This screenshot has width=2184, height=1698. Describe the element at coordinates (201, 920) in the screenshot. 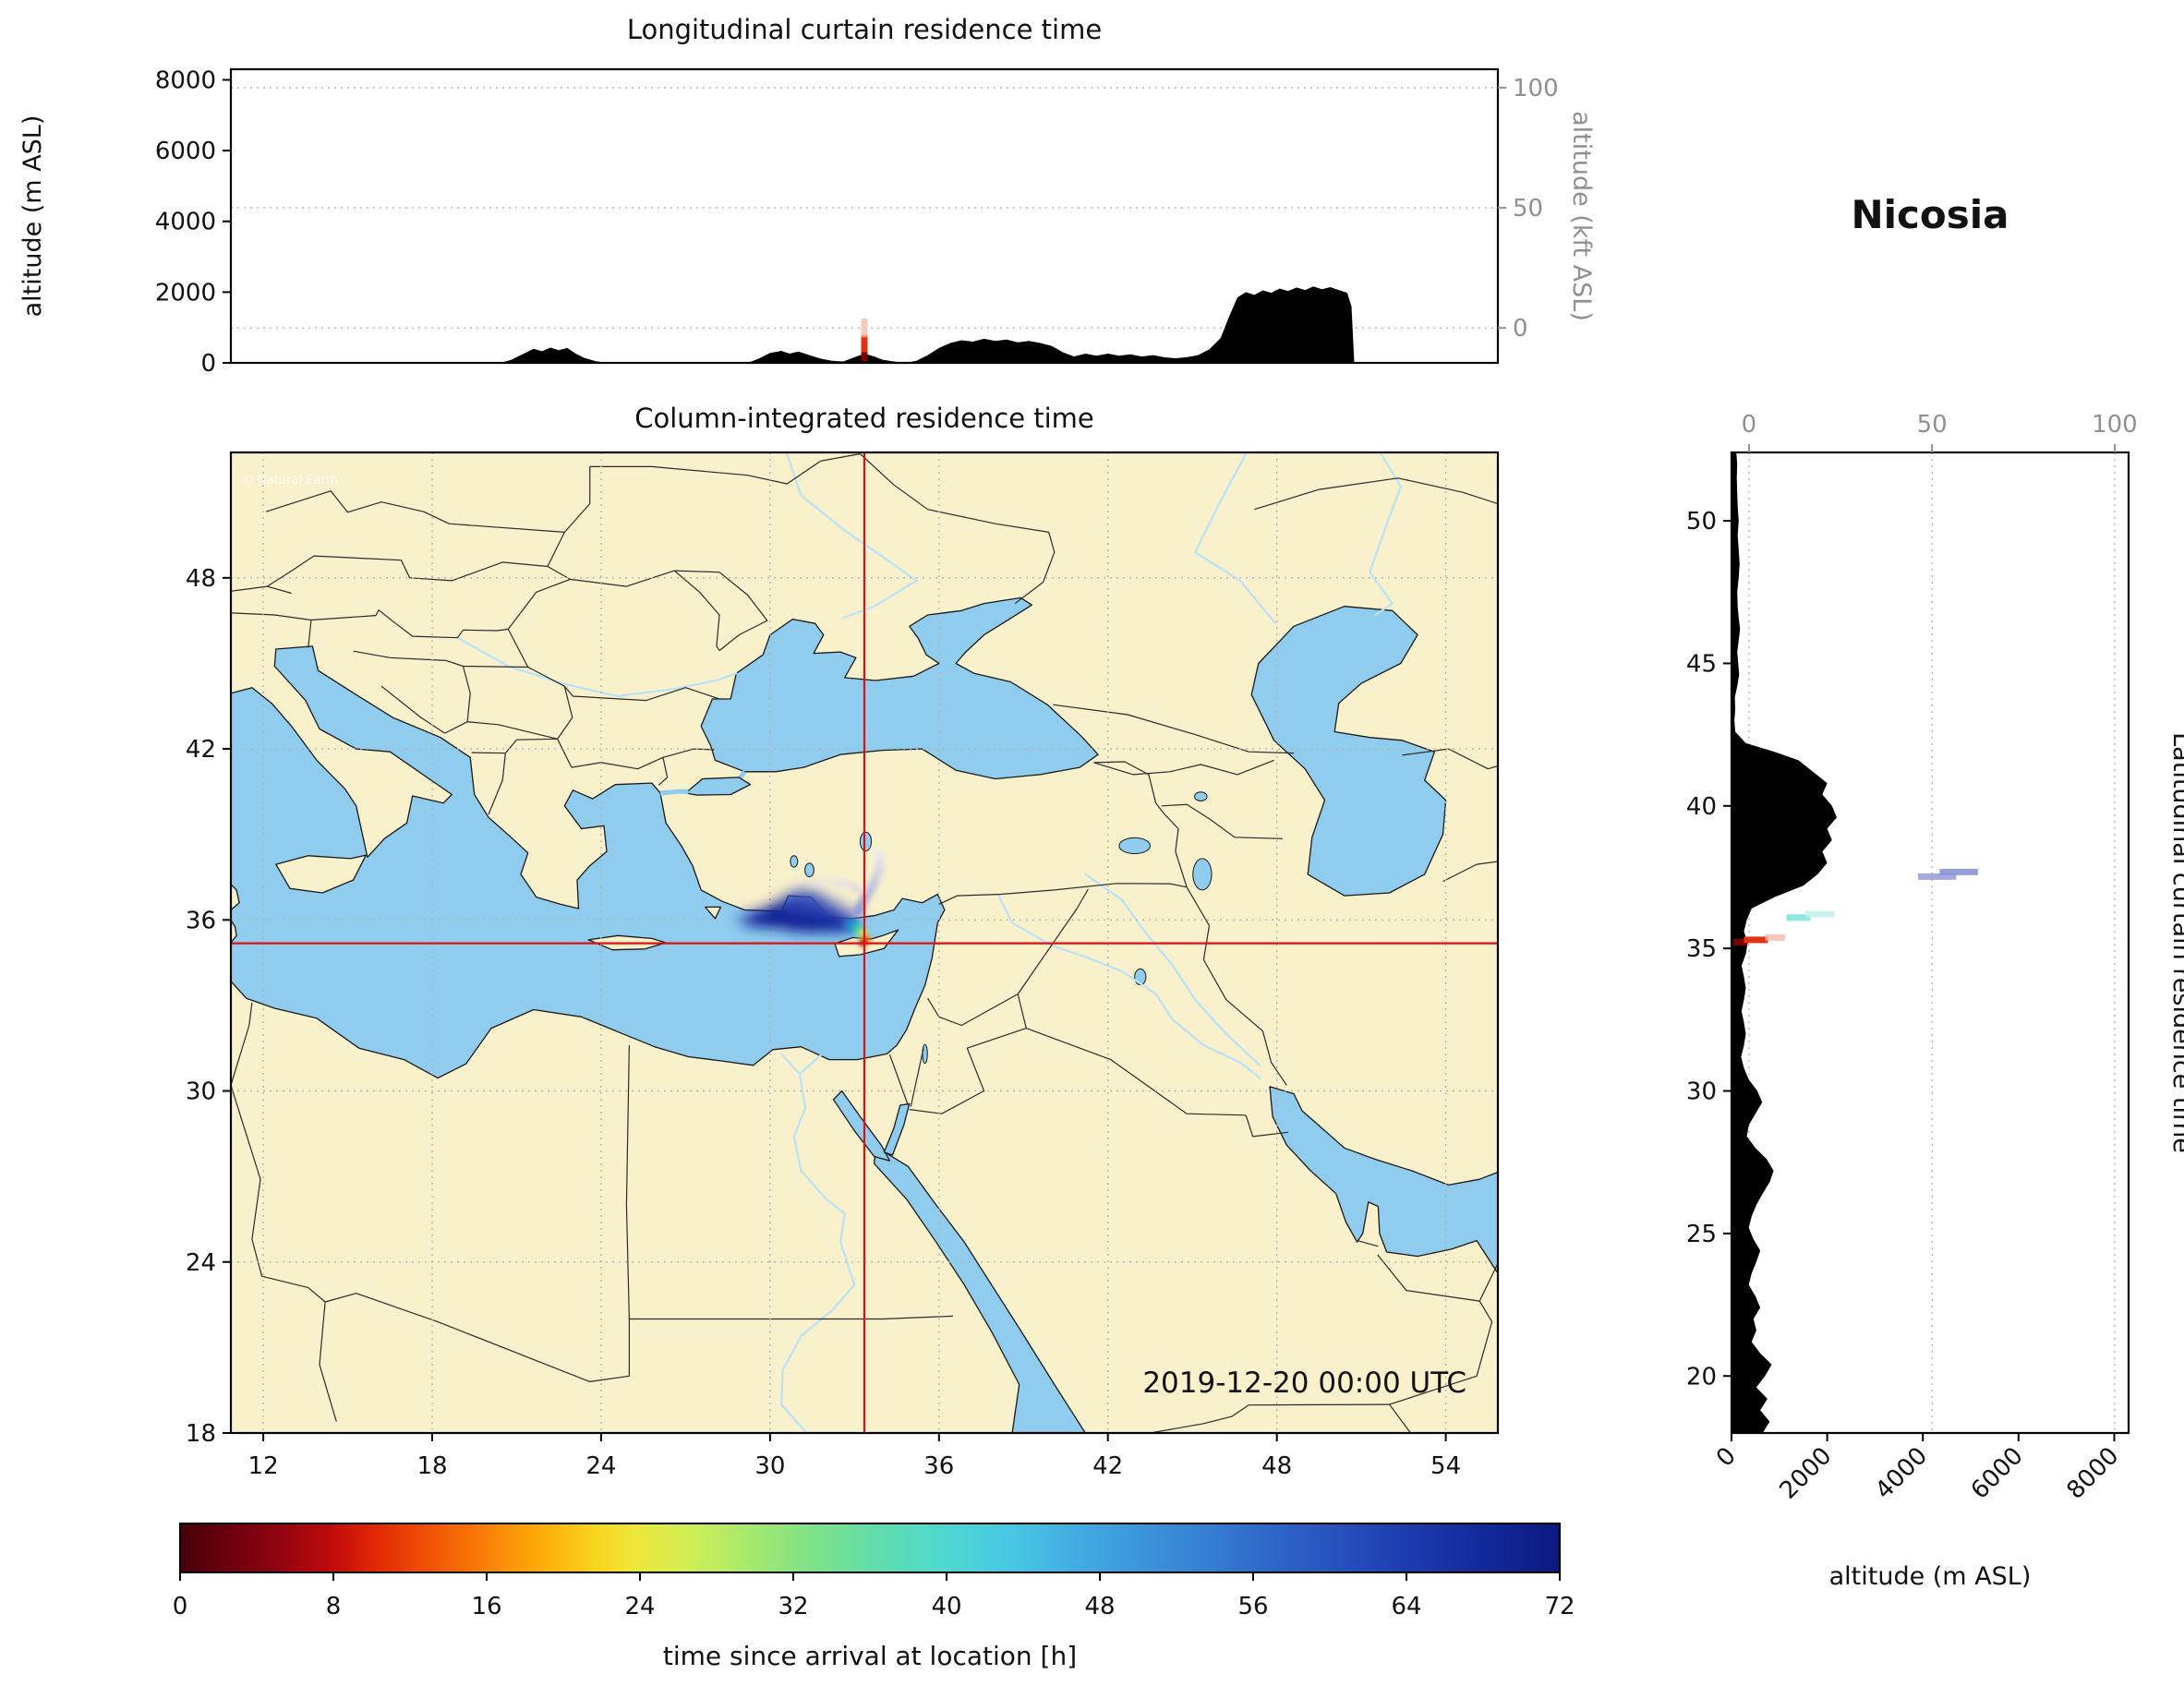

I see `tick-label: 36` at that location.